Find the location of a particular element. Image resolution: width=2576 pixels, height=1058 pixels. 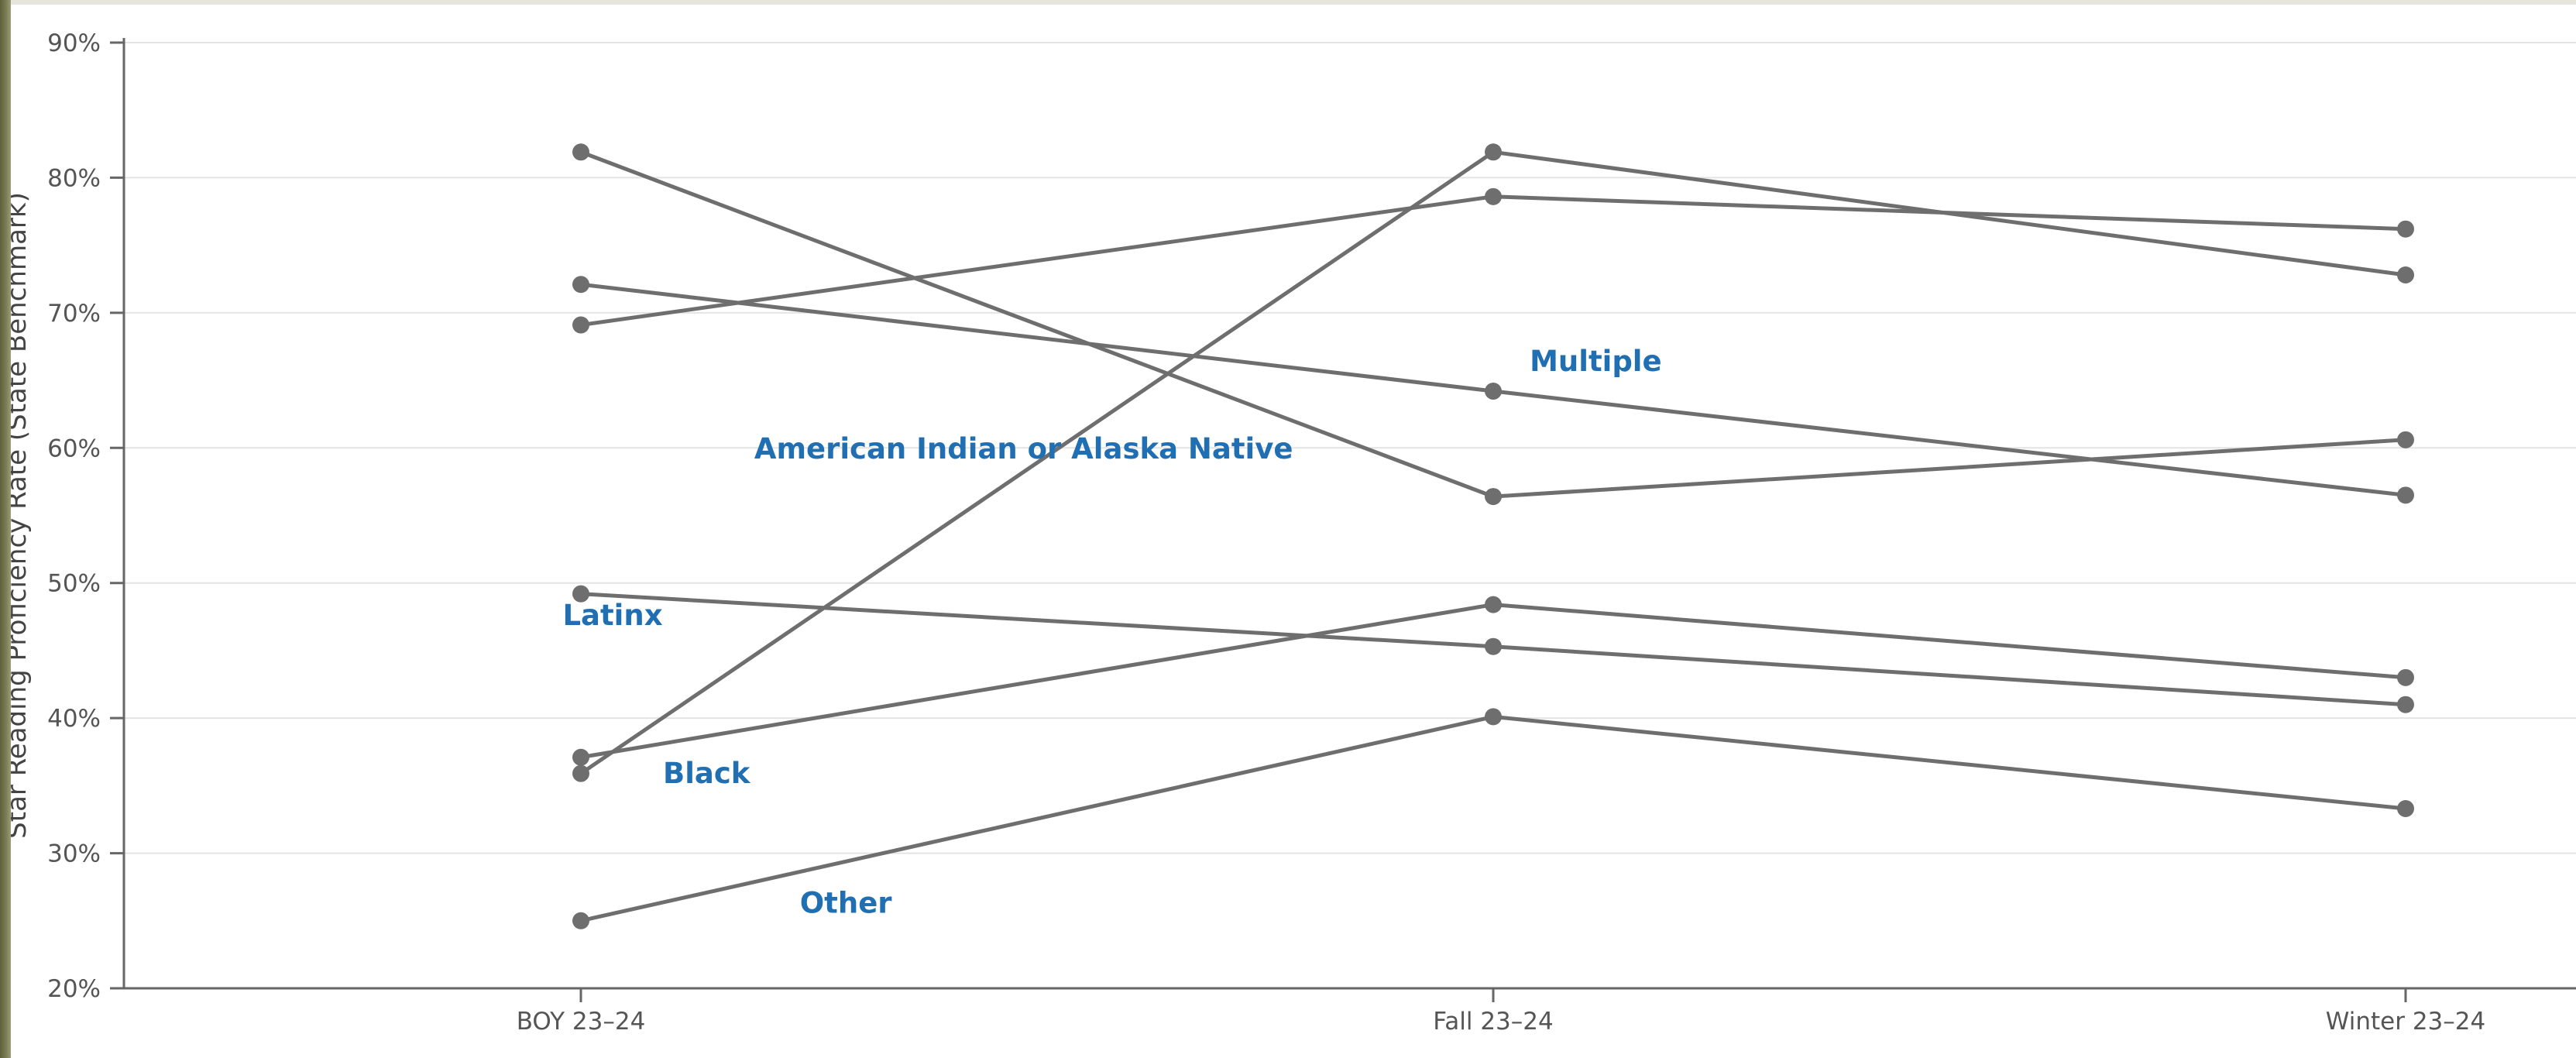

series-label: Multiple is located at coordinates (1595, 361).